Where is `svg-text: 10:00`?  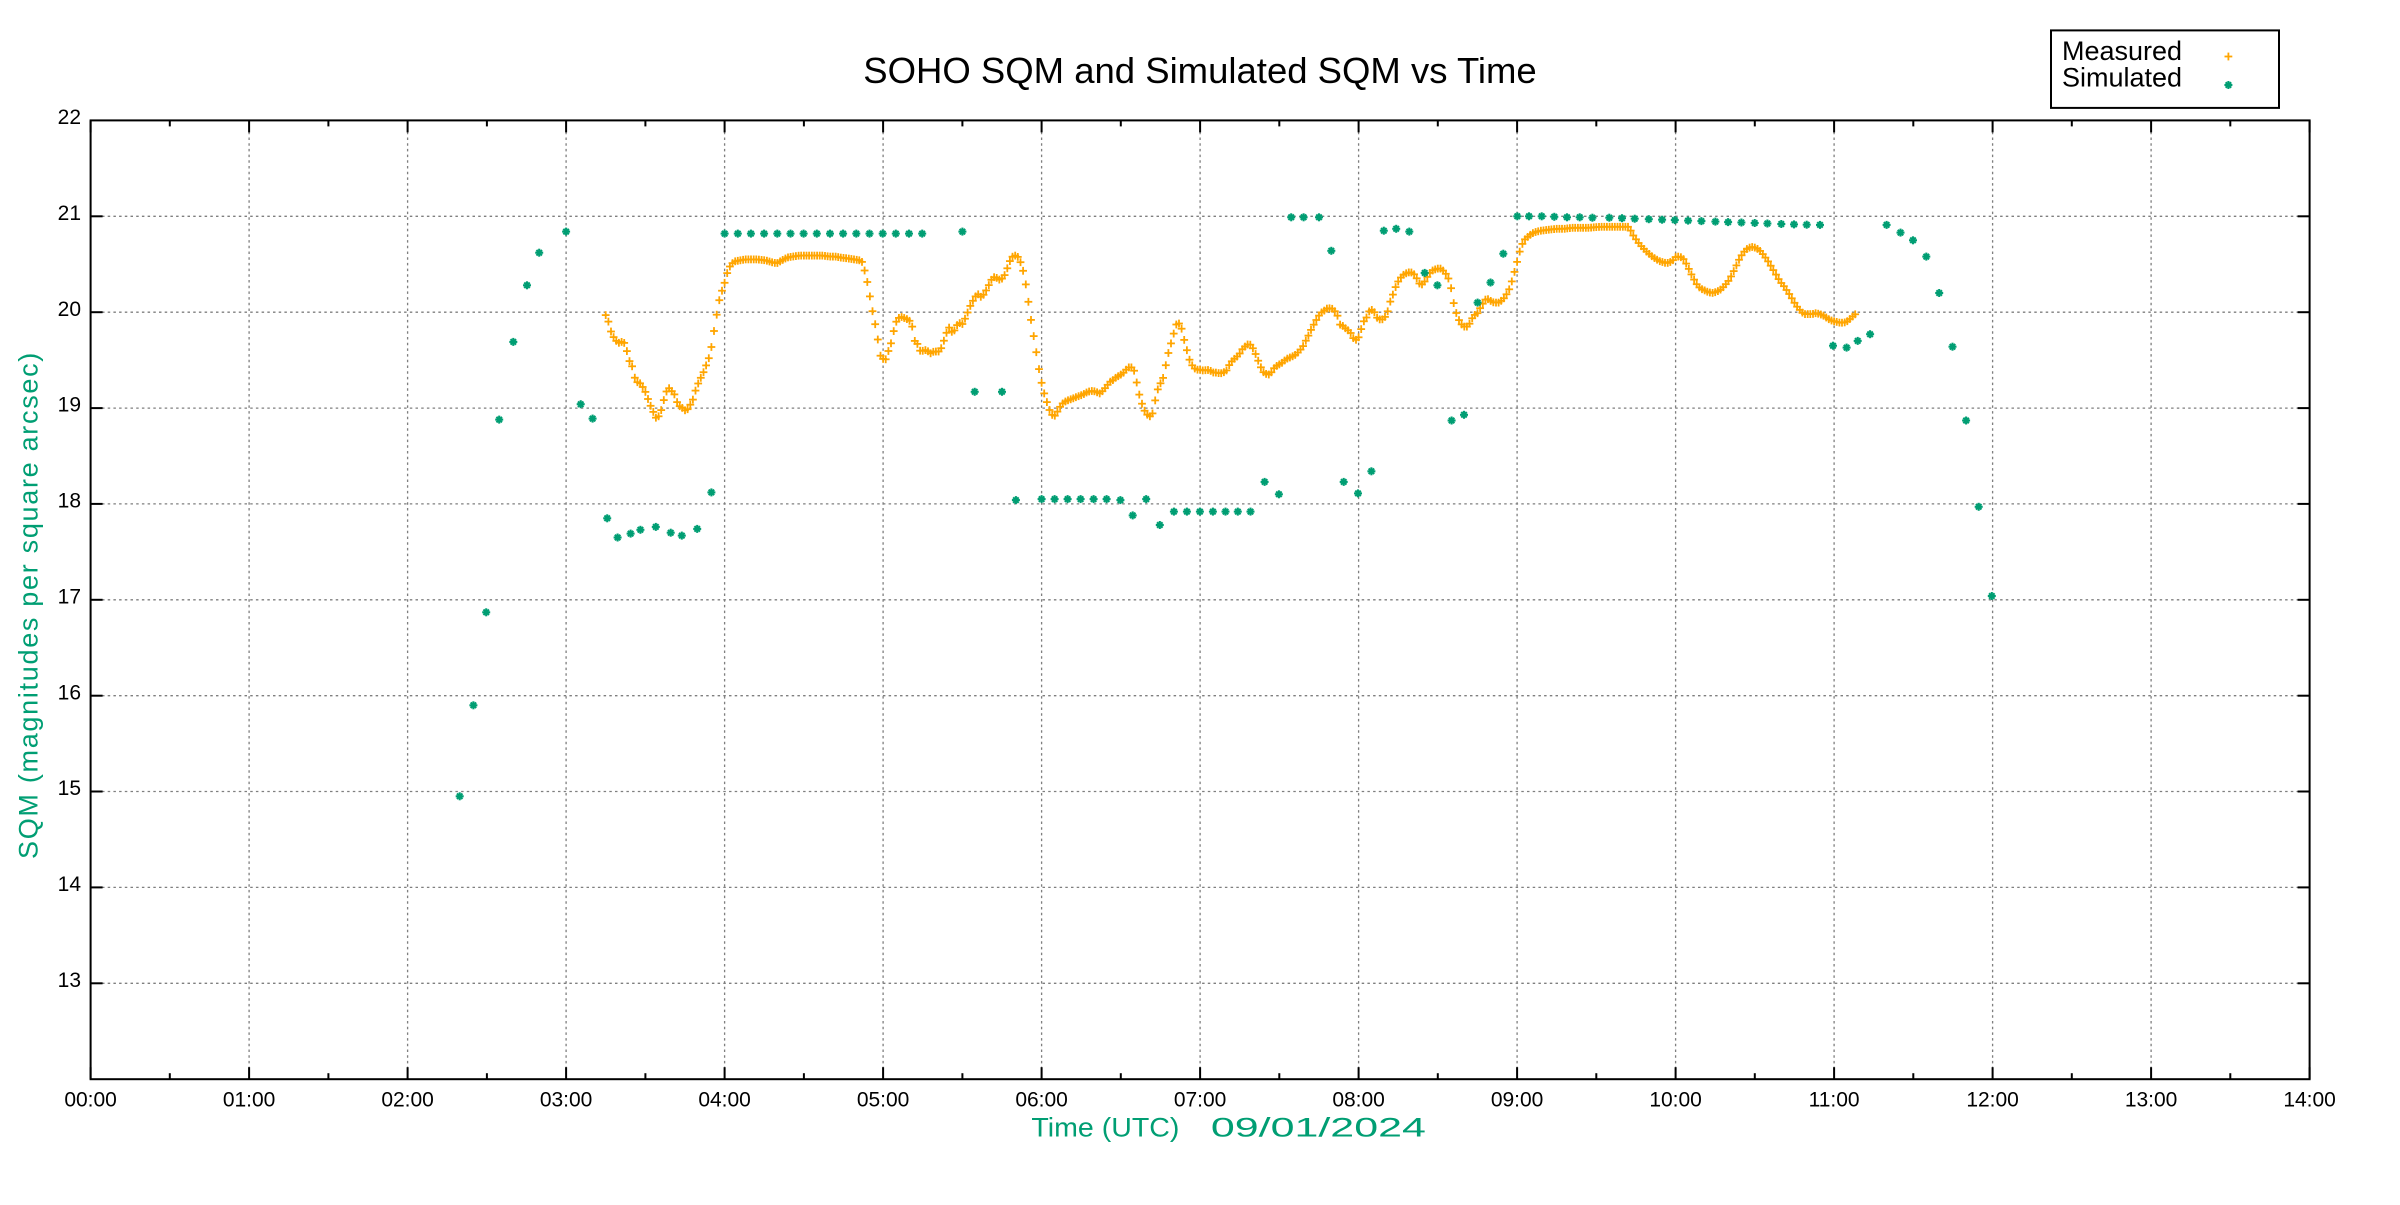
svg-text: 10:00 is located at coordinates (1675, 1100).